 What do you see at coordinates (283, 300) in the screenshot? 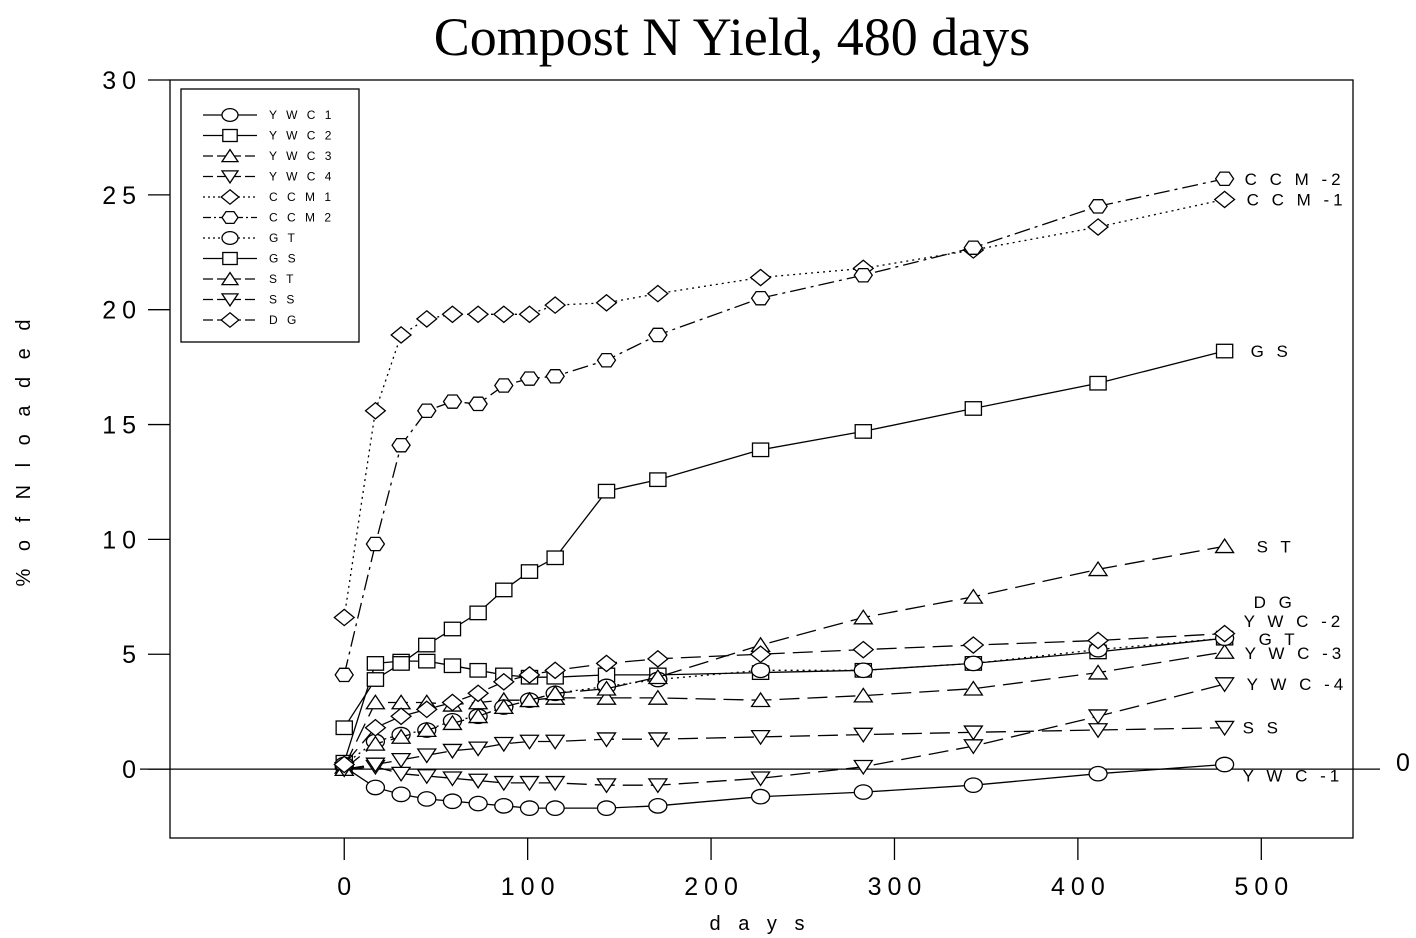
I see `legend-label: S S` at bounding box center [283, 300].